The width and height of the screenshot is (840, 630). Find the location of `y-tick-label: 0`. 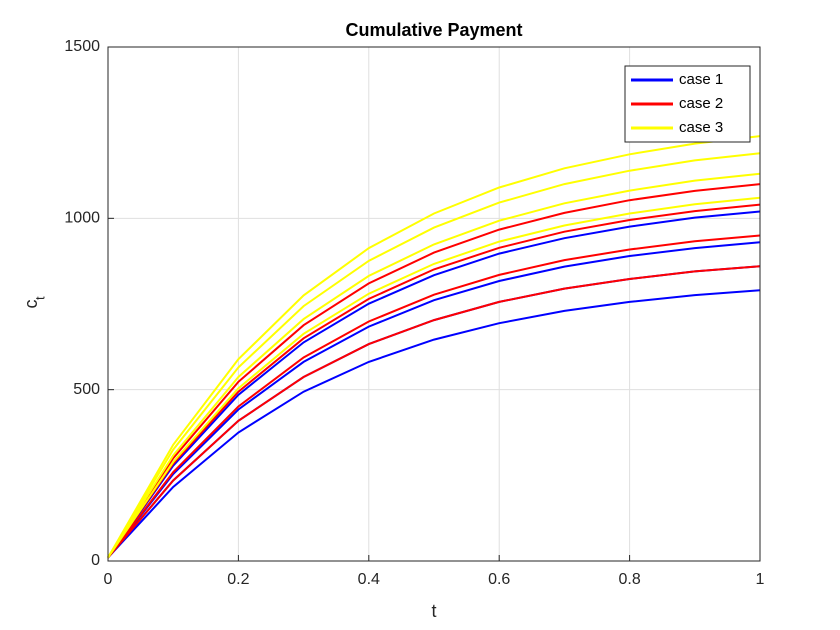

y-tick-label: 0 is located at coordinates (95, 560).